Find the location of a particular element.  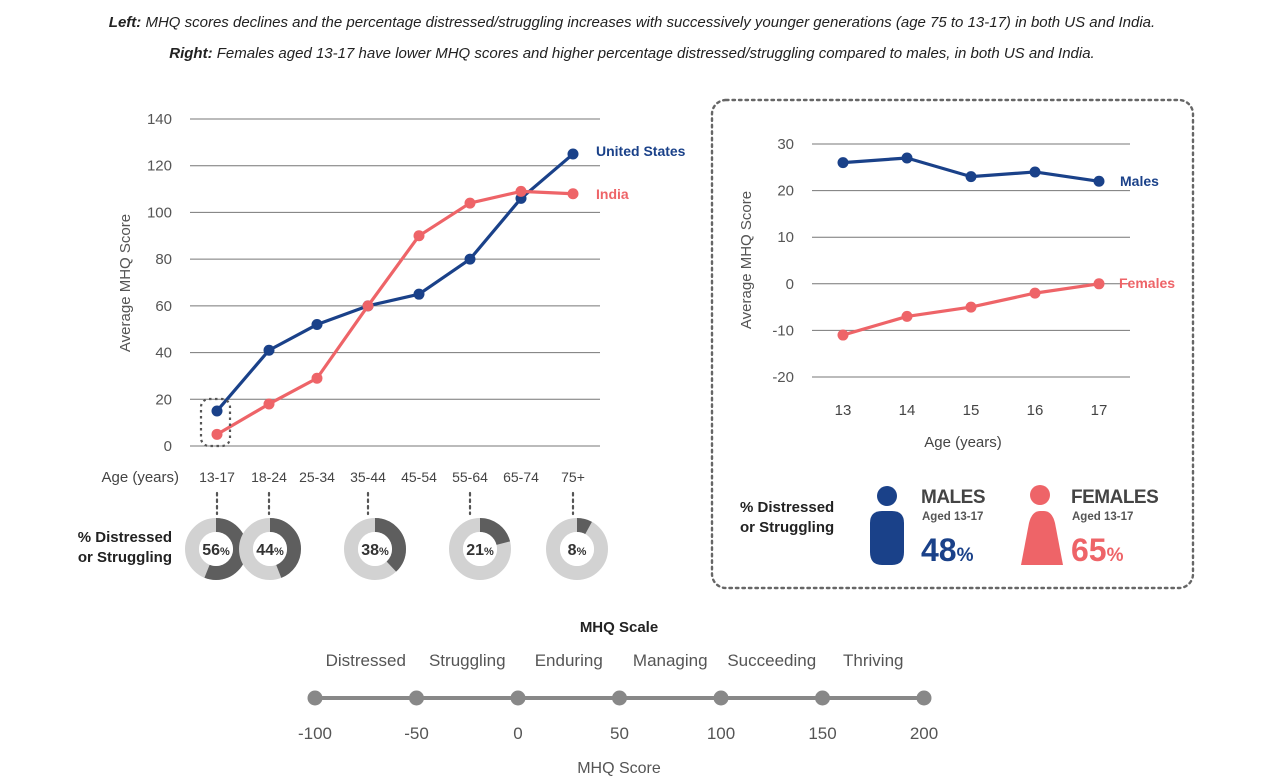

india-series-line is located at coordinates (395, 312).